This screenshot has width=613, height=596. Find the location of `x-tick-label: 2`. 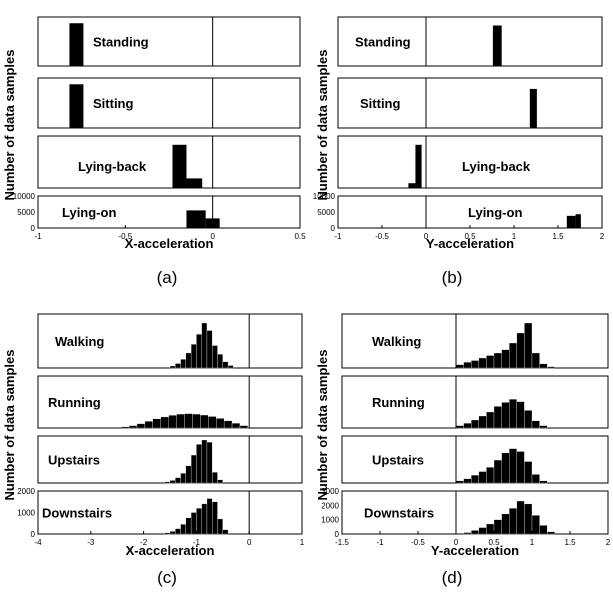

x-tick-label: 2 is located at coordinates (608, 542).